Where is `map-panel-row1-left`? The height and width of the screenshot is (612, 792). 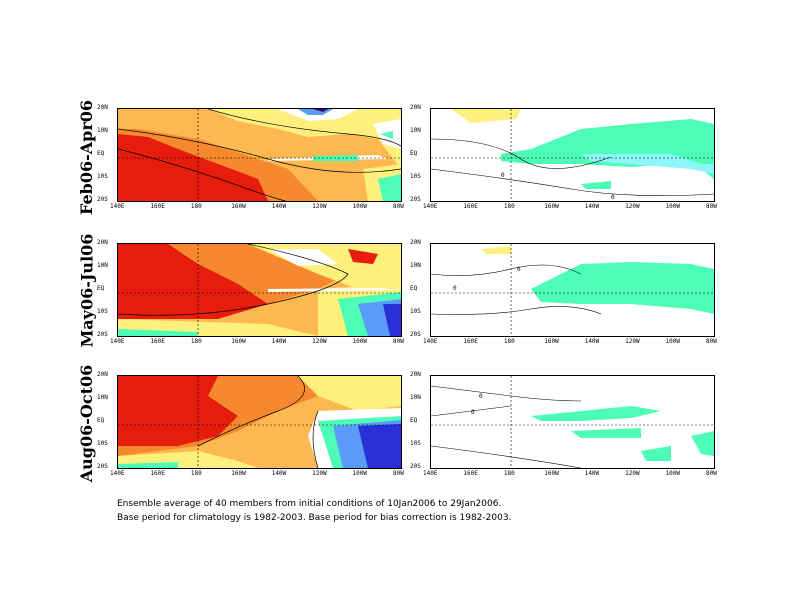
map-panel-row1-left is located at coordinates (259, 155).